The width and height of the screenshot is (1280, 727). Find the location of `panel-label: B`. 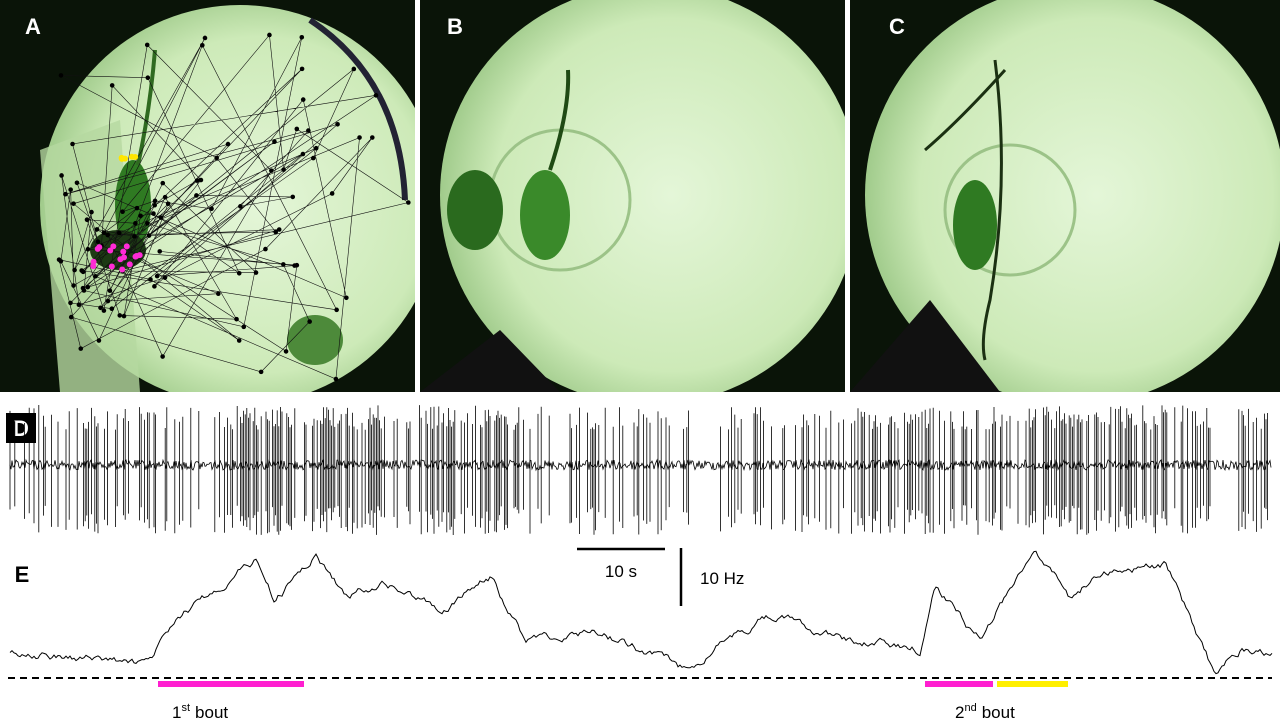

panel-label: B is located at coordinates (455, 26).